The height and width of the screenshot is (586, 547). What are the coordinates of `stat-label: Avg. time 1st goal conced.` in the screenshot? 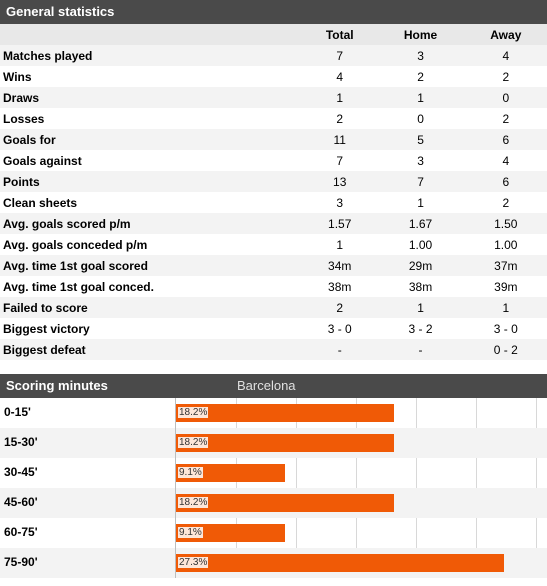 It's located at (151, 286).